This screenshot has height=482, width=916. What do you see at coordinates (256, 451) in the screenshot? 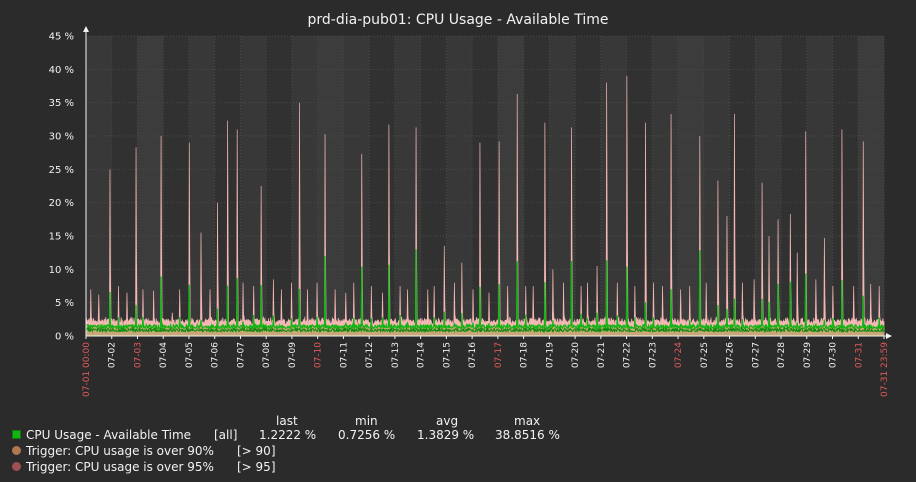
I see `trigger-90-threshold: [> 90]` at bounding box center [256, 451].